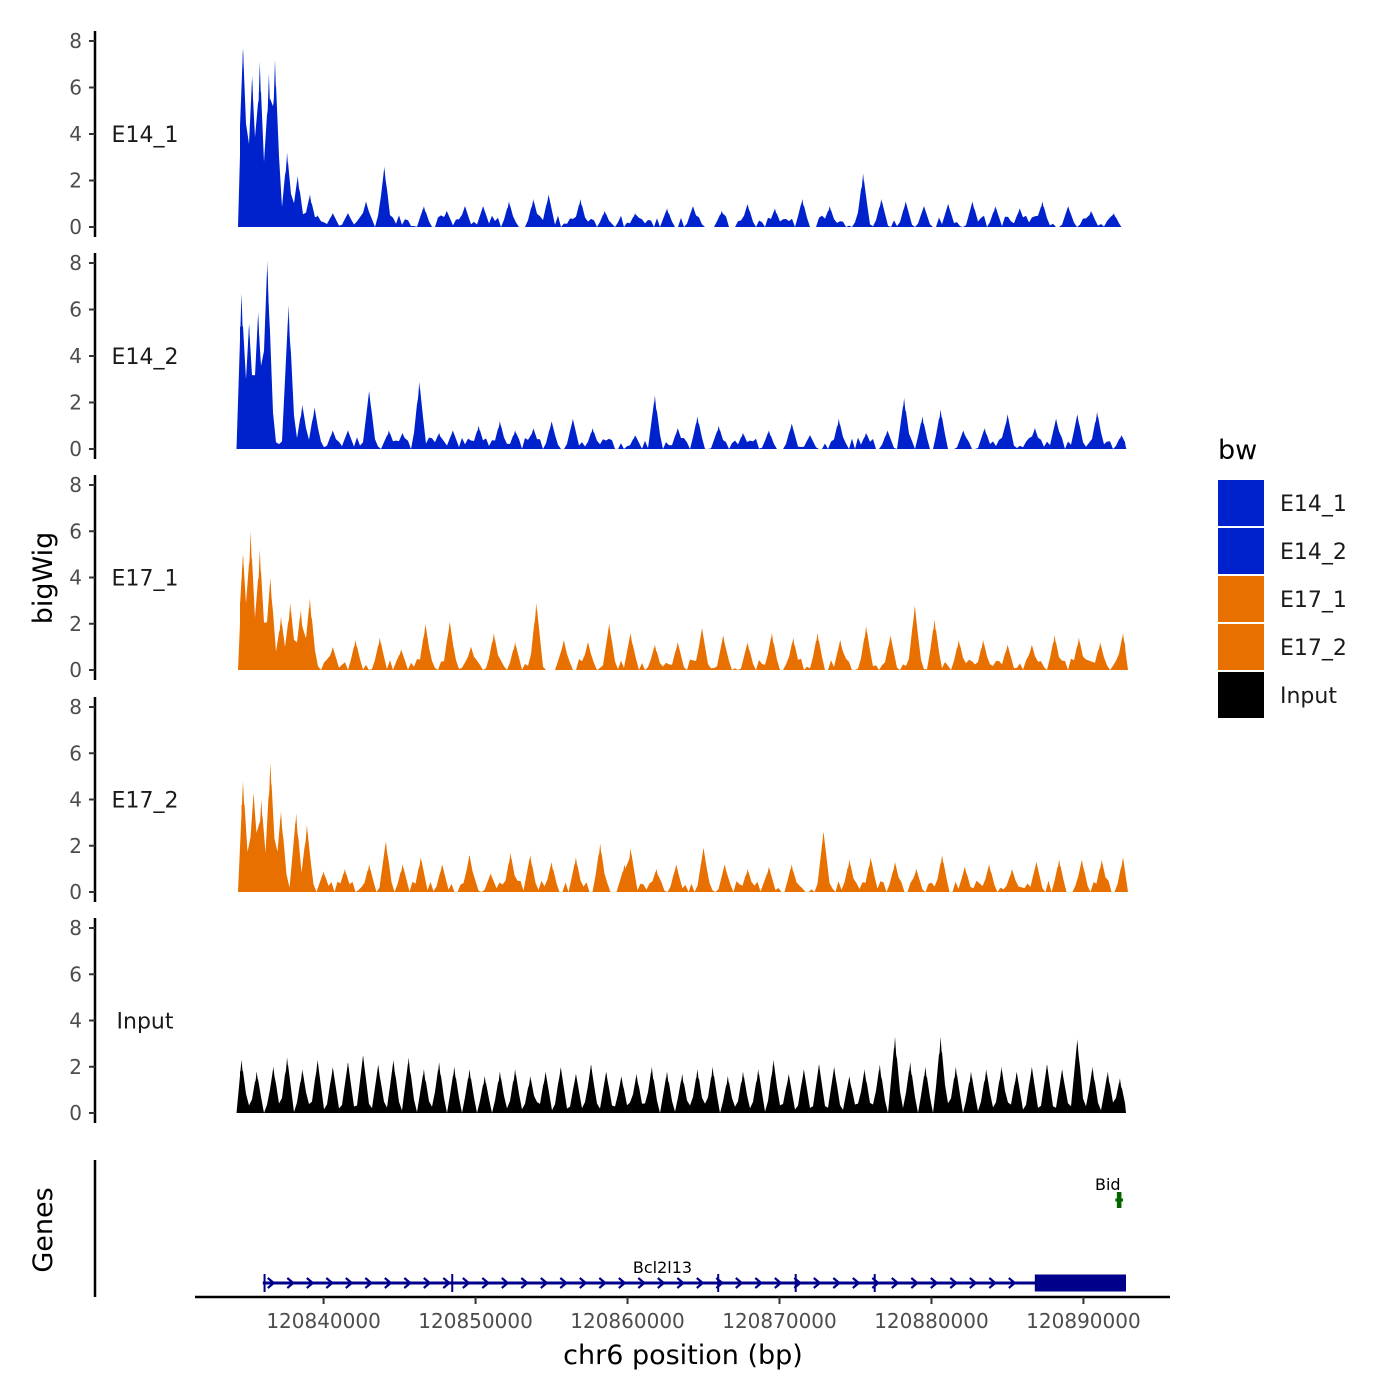  What do you see at coordinates (75, 928) in the screenshot?
I see `y-tick-label: 8` at bounding box center [75, 928].